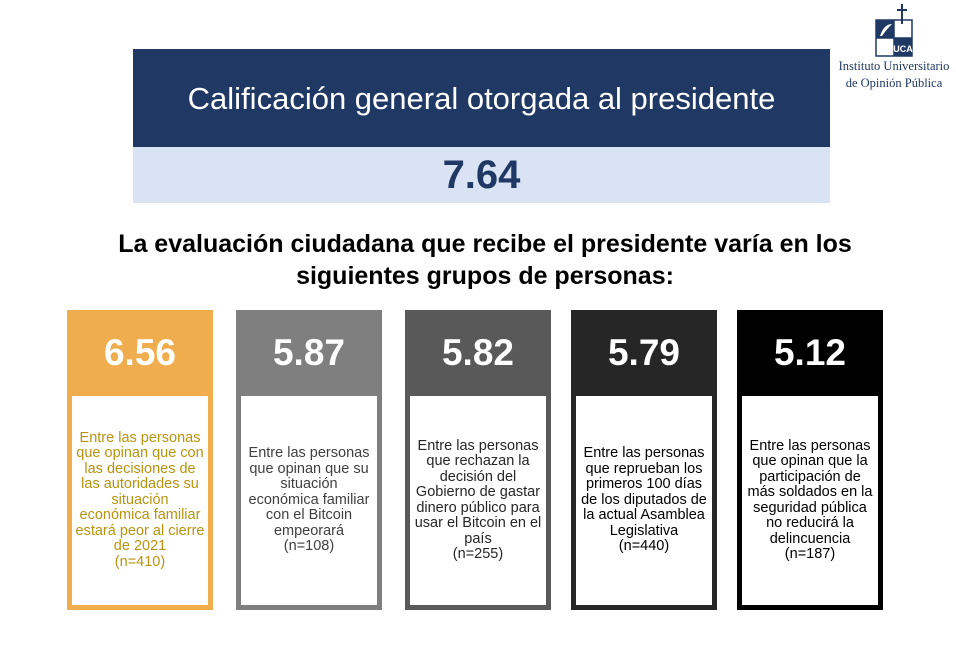  I want to click on group-sample-size: (n=255), so click(478, 554).